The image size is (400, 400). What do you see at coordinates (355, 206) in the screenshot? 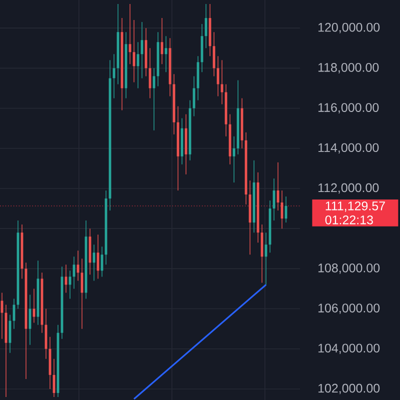
I see `ref-line-label: 111,129.57` at bounding box center [355, 206].